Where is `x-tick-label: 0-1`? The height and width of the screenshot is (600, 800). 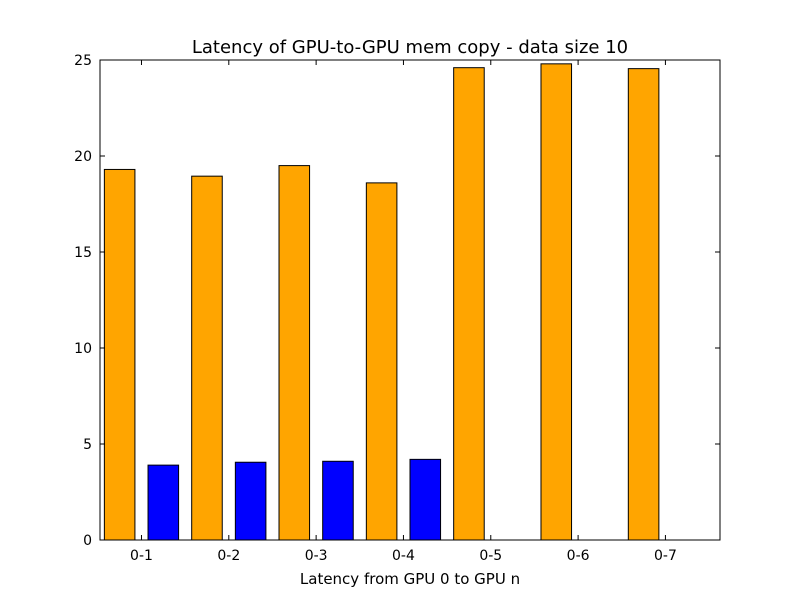 x-tick-label: 0-1 is located at coordinates (141, 556).